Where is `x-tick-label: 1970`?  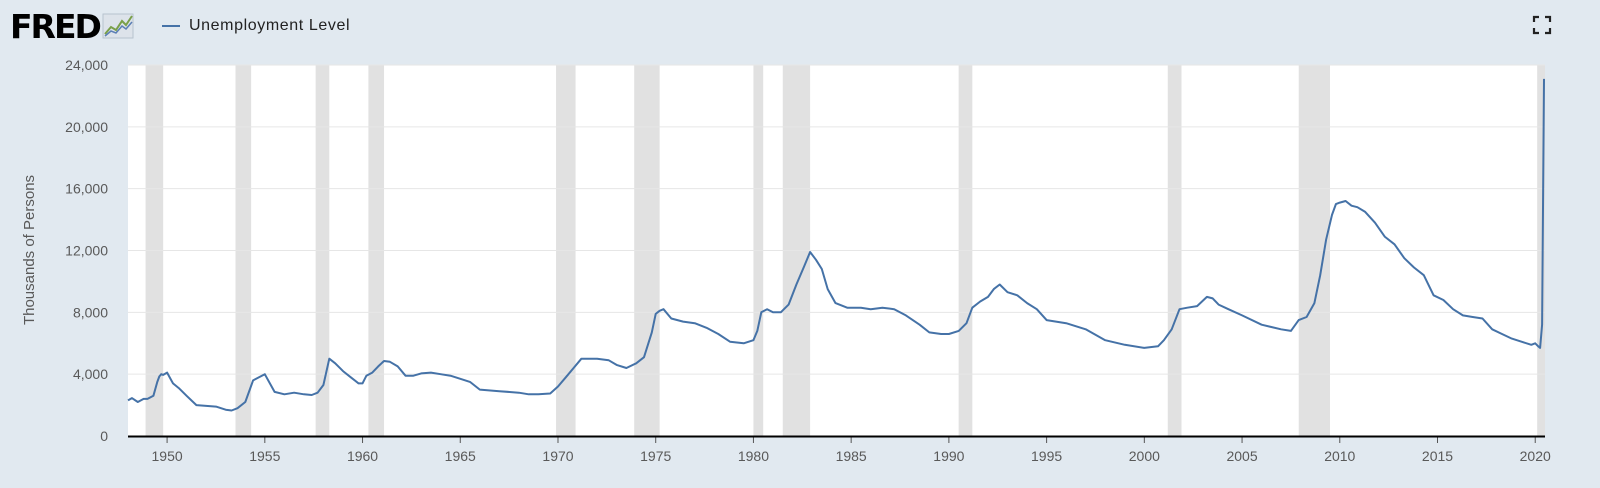 x-tick-label: 1970 is located at coordinates (557, 456).